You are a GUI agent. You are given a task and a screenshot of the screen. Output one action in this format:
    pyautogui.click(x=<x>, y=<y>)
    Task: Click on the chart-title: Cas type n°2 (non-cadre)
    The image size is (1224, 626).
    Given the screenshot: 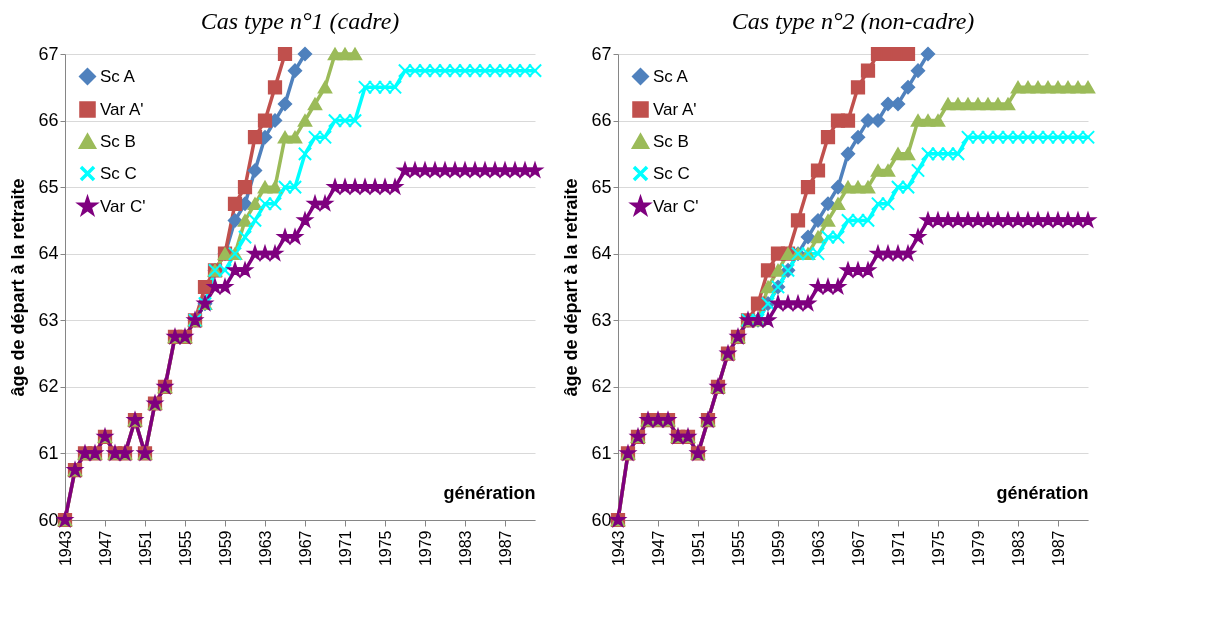 What is the action you would take?
    pyautogui.click(x=853, y=20)
    